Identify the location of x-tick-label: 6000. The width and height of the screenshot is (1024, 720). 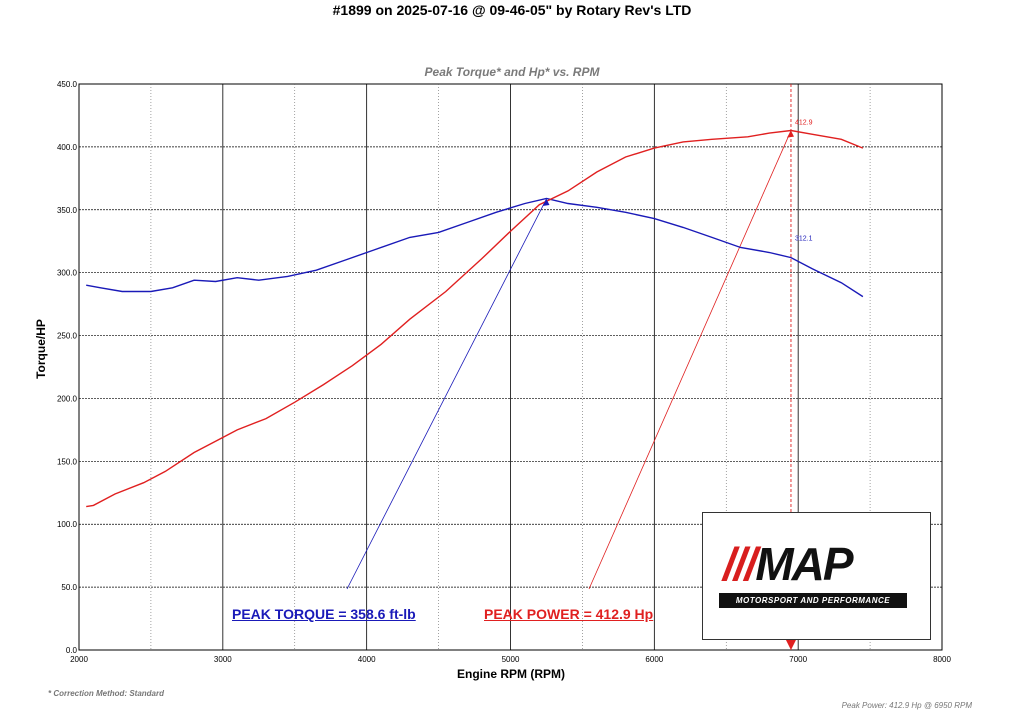
(654, 659).